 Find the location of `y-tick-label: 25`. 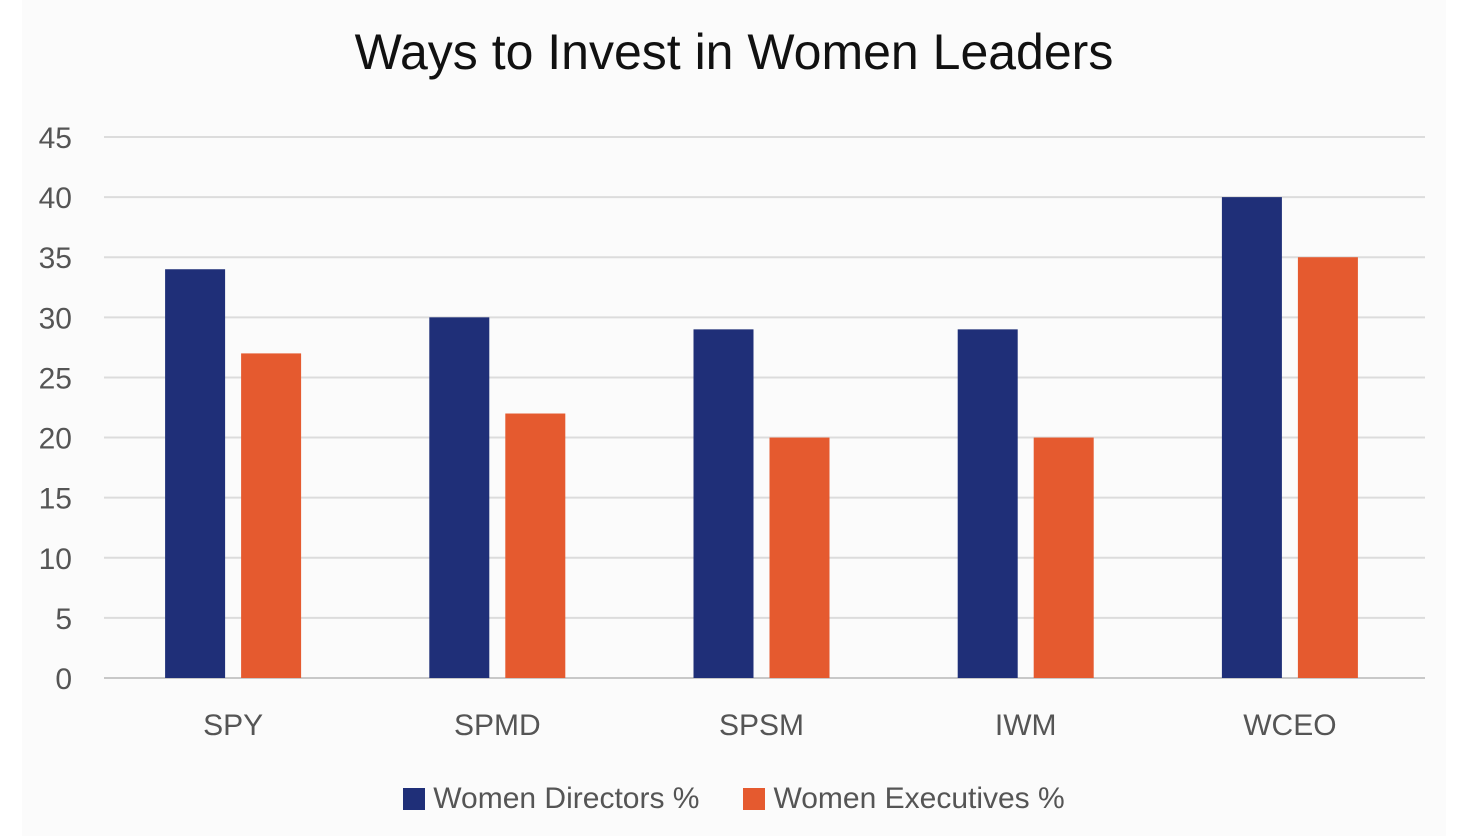

y-tick-label: 25 is located at coordinates (55, 378).